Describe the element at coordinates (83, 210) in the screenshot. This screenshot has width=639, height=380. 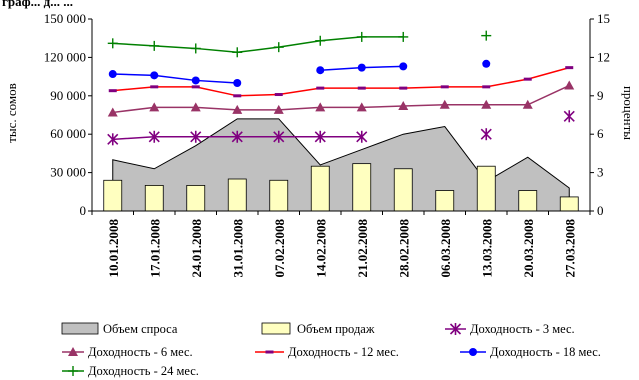
I see `left-y-tick-label: 0` at that location.